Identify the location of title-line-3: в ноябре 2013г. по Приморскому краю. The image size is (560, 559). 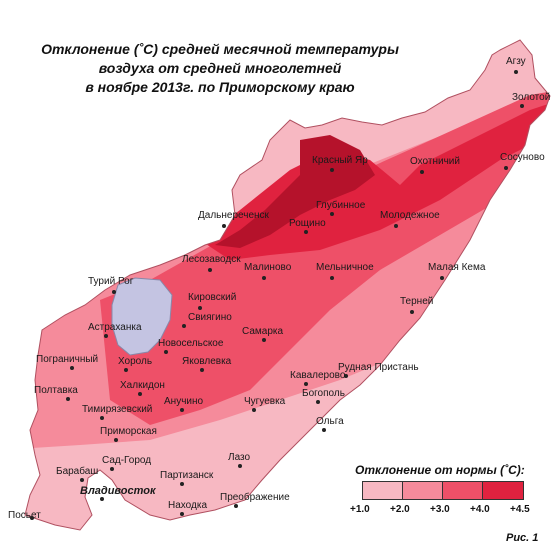
(220, 87).